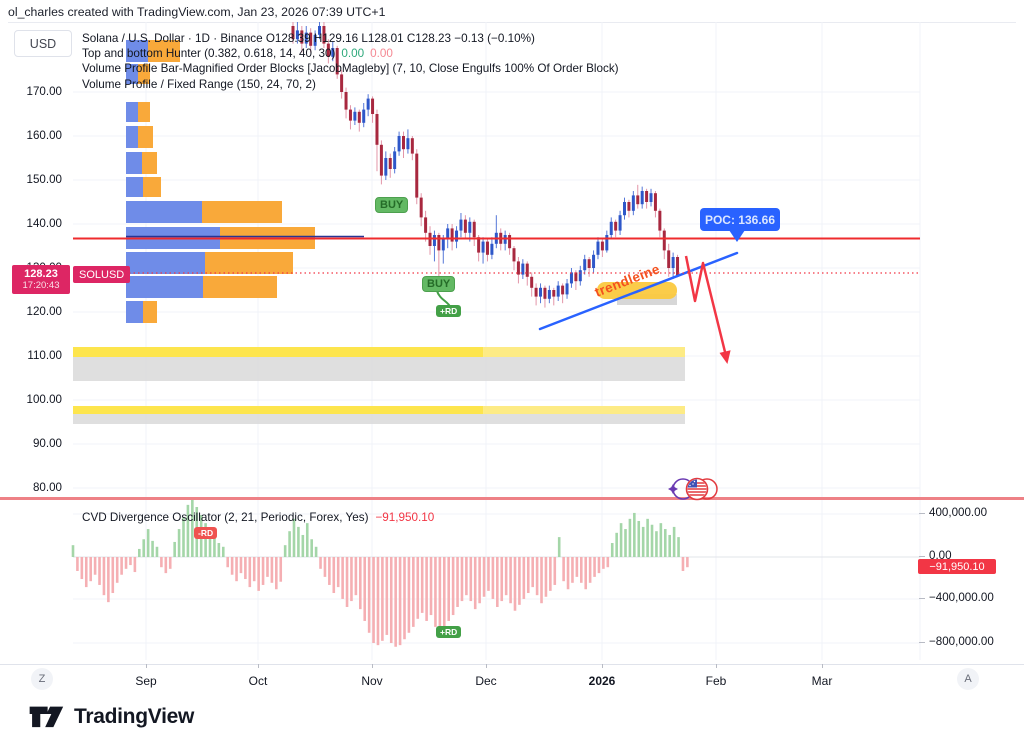 This screenshot has height=747, width=1024. What do you see at coordinates (372, 681) in the screenshot?
I see `time-tick-label: Nov` at bounding box center [372, 681].